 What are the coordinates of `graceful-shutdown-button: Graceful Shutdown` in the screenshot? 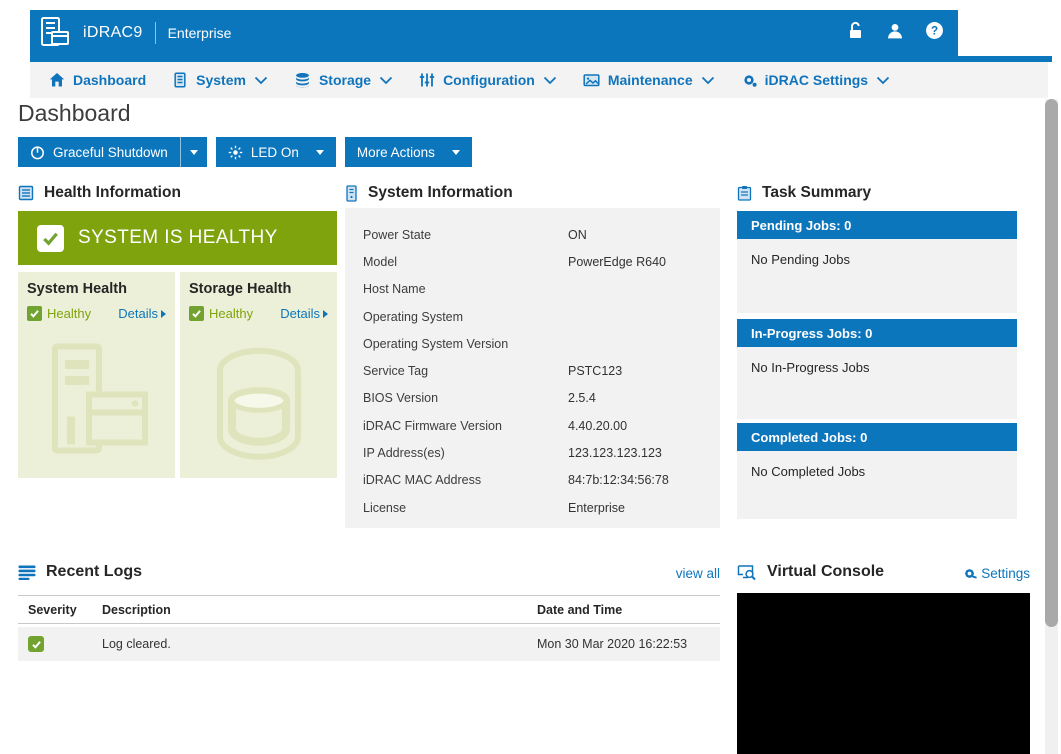 It's located at (99, 152).